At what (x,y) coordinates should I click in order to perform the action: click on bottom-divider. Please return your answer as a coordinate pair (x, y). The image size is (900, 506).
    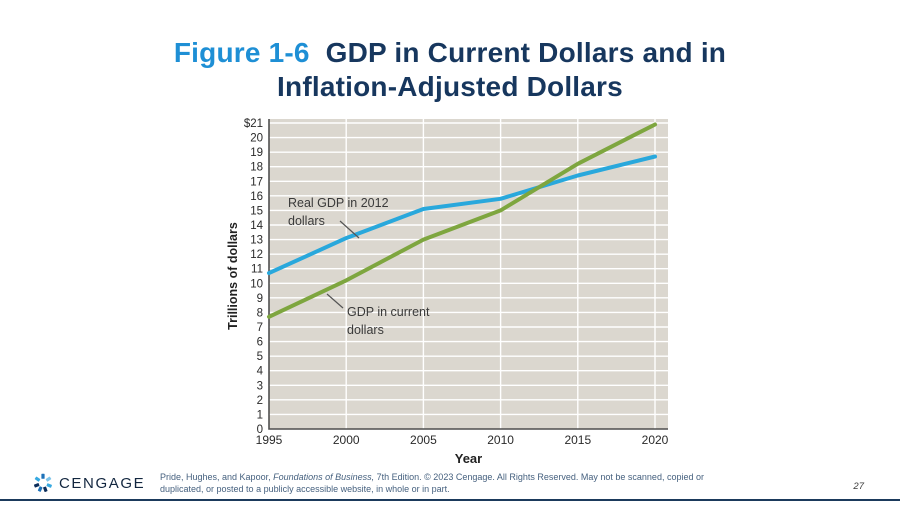
    Looking at the image, I should click on (450, 500).